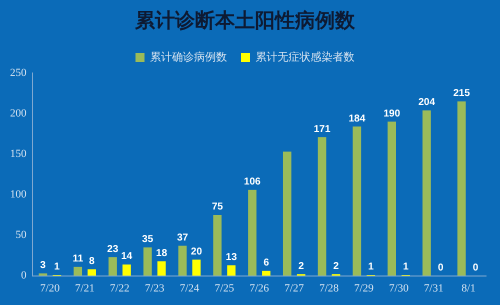 The height and width of the screenshot is (305, 500). Describe the element at coordinates (113, 249) in the screenshot. I see `data-label: 23` at that location.